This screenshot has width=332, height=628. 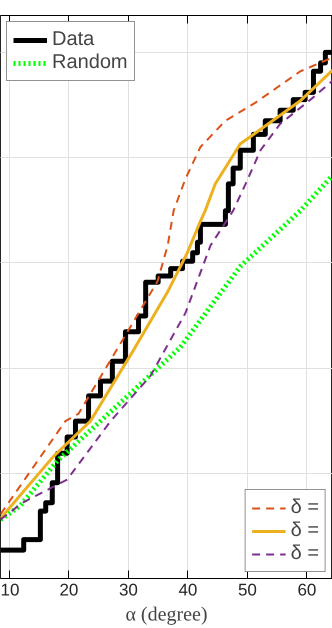 I want to click on x-tick-label: 30, so click(x=128, y=590).